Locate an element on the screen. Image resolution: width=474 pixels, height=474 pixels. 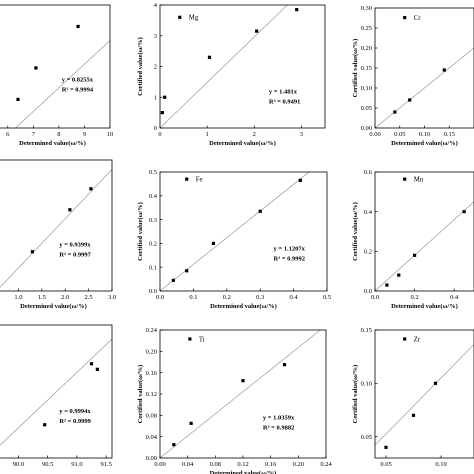
y-tick-label: 0.3 is located at coordinates (153, 220).